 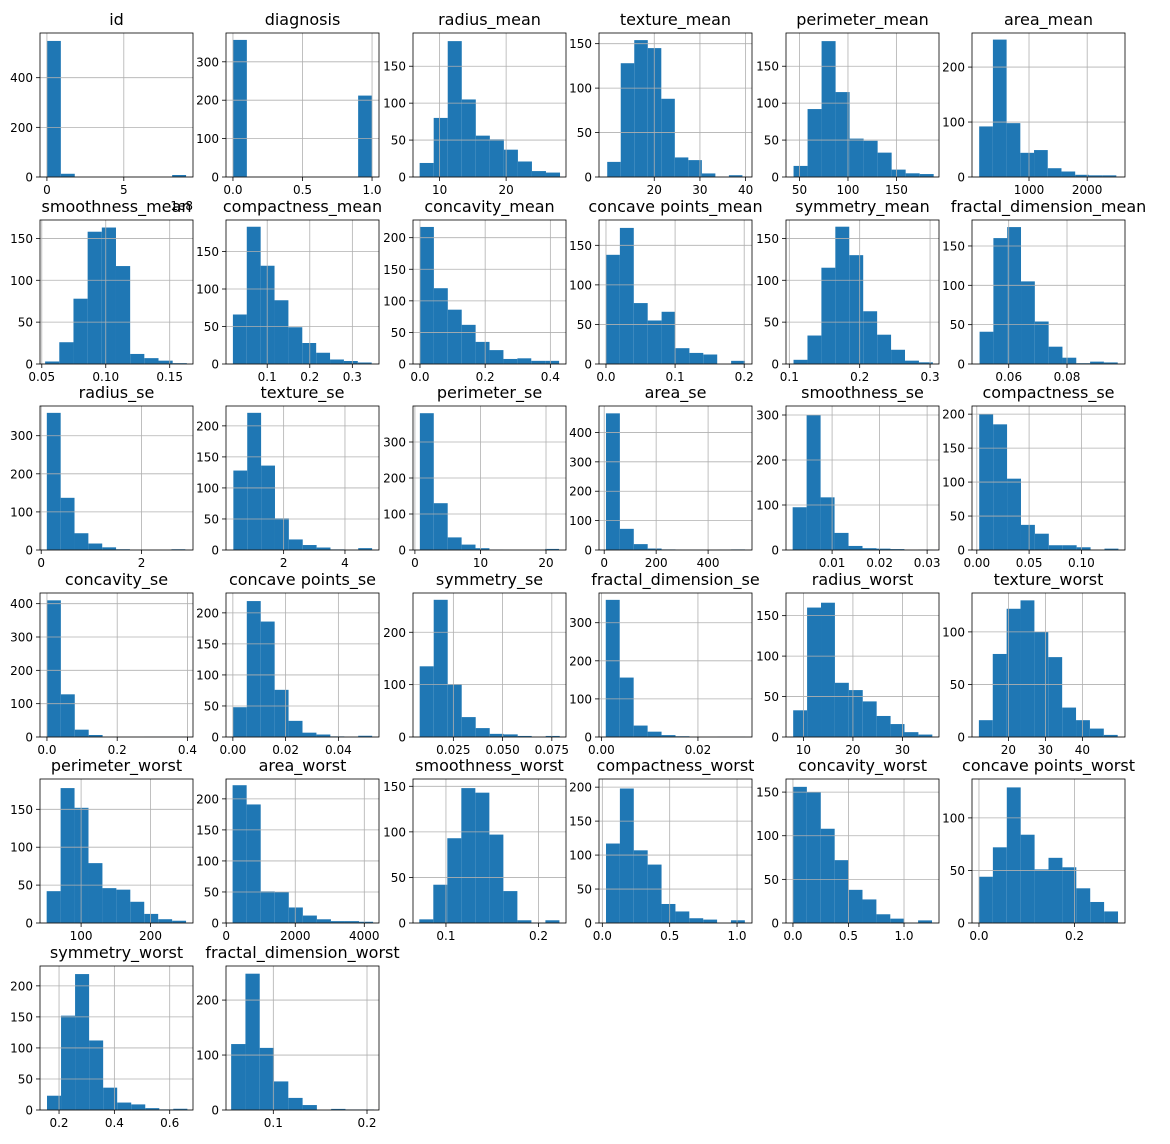 What do you see at coordinates (1034, 663) in the screenshot?
I see `histogram-panel-texture-worst: 20 30 40 0 50 100 texture_worst` at bounding box center [1034, 663].